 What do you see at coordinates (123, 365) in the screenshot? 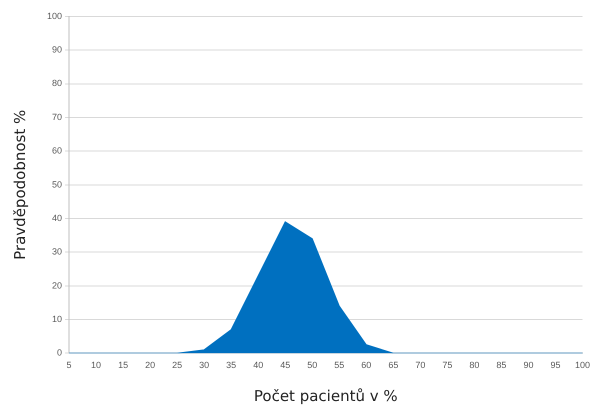
I see `x-tick-label: 15` at bounding box center [123, 365].